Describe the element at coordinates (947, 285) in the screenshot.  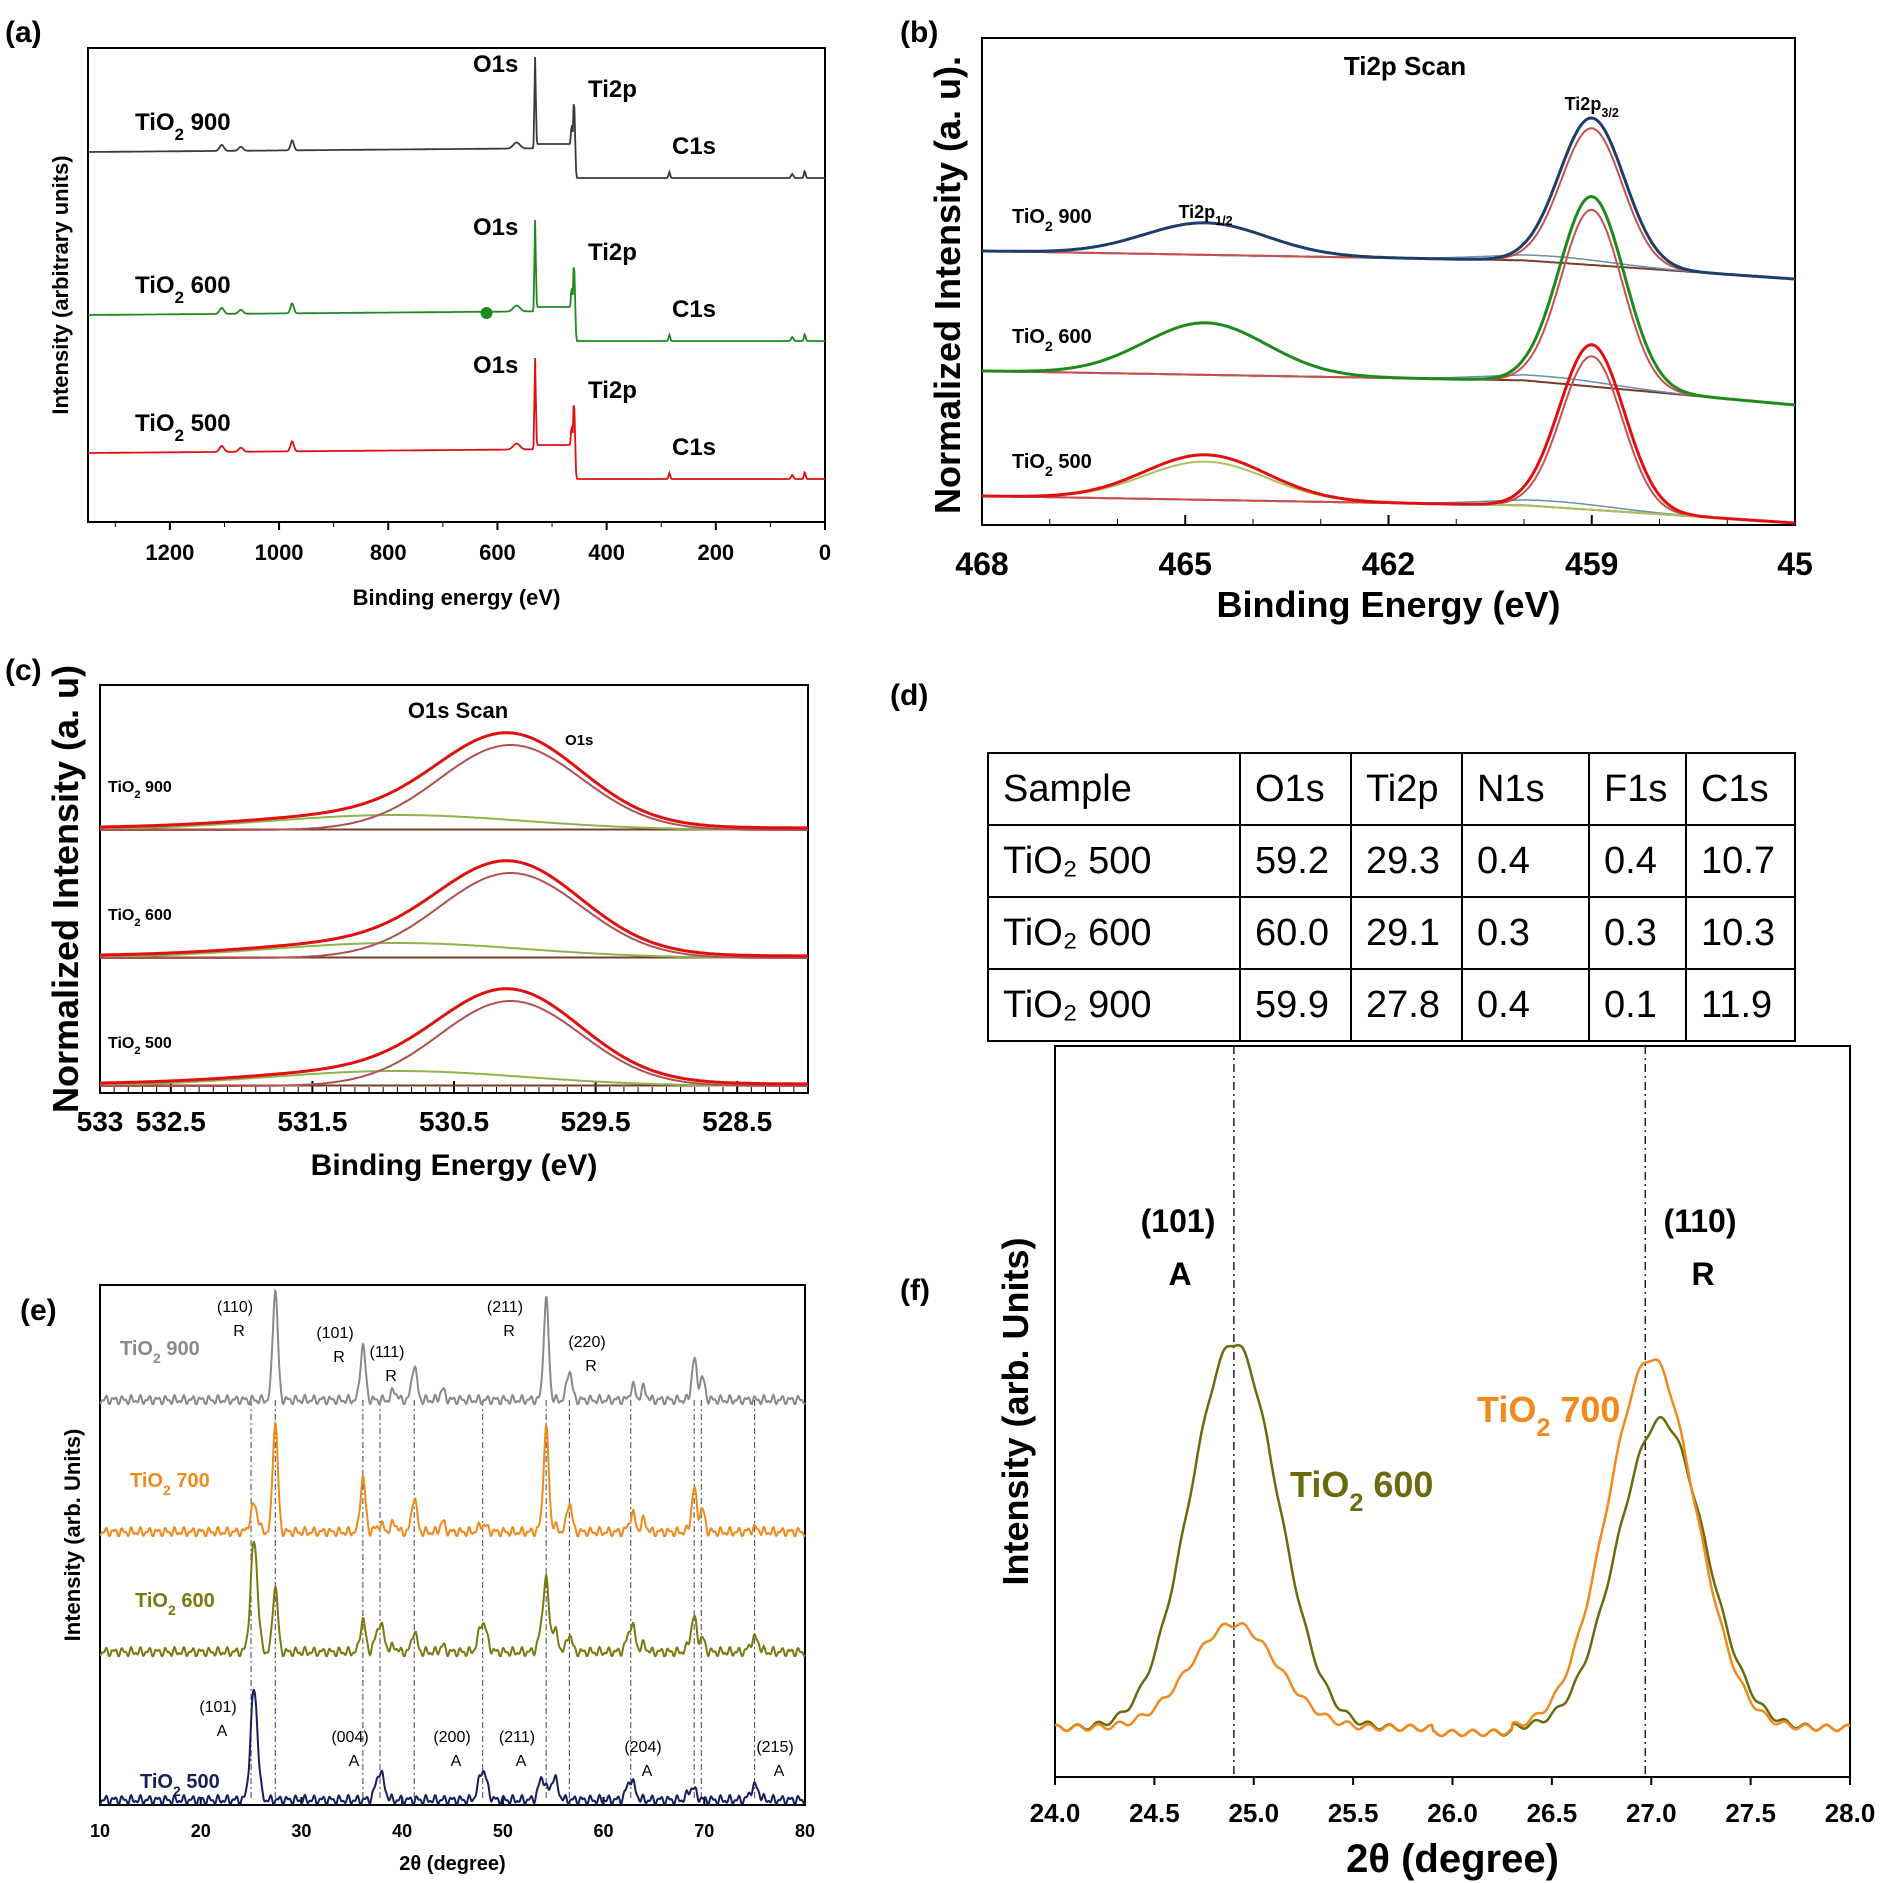
I see `y-axis-title: Normalized Intensity (a. u).` at that location.